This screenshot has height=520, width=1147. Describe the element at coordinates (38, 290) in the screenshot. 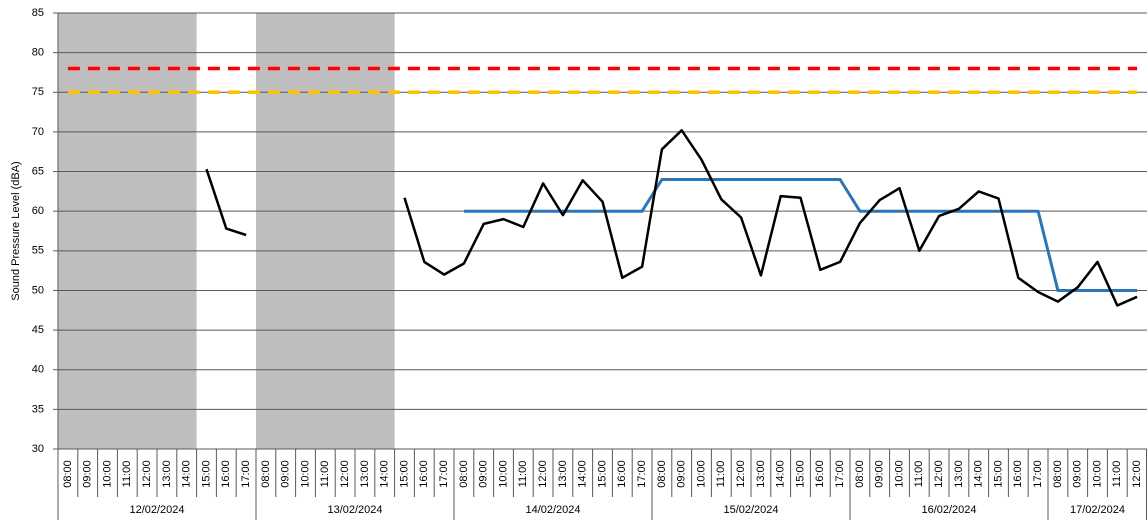

I see `y-tick-label: 50` at that location.